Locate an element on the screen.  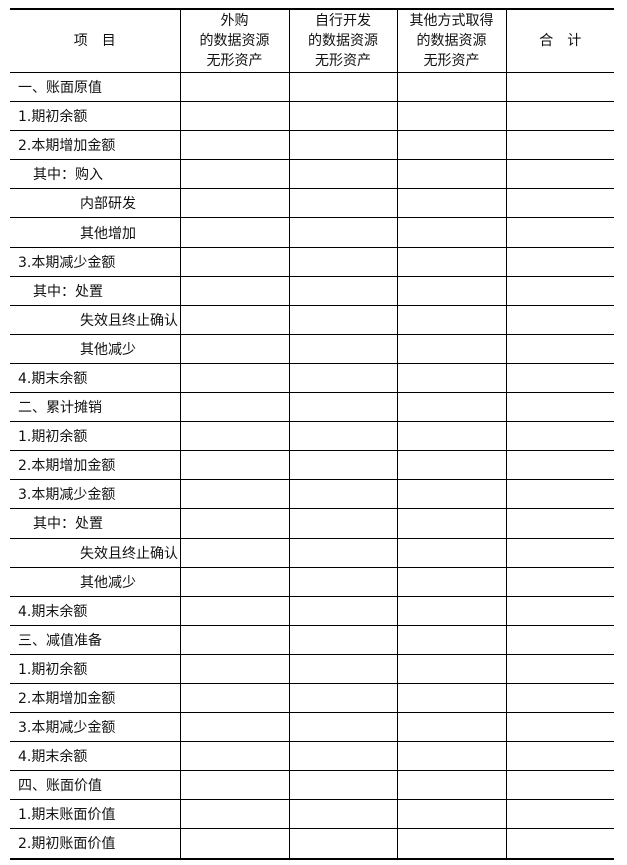
row-label: 其他增加 is located at coordinates (95, 232).